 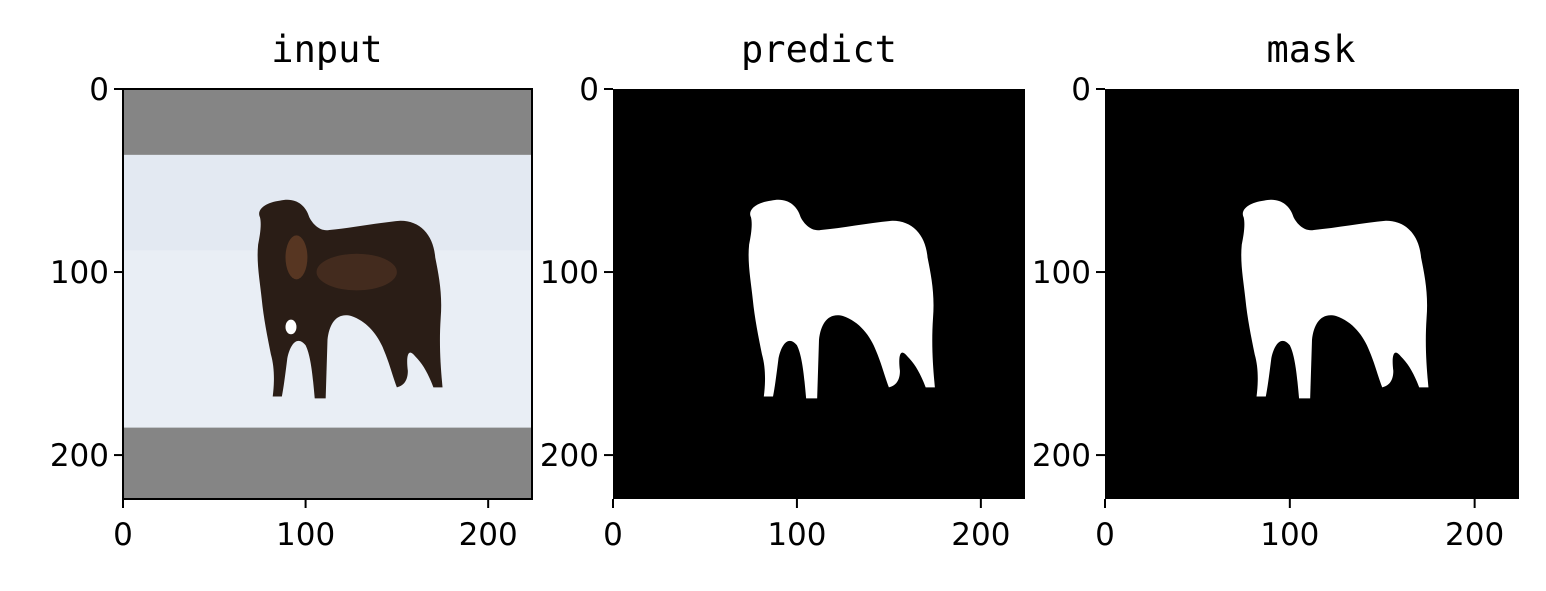 I want to click on panel-title: mask, so click(x=1310, y=49).